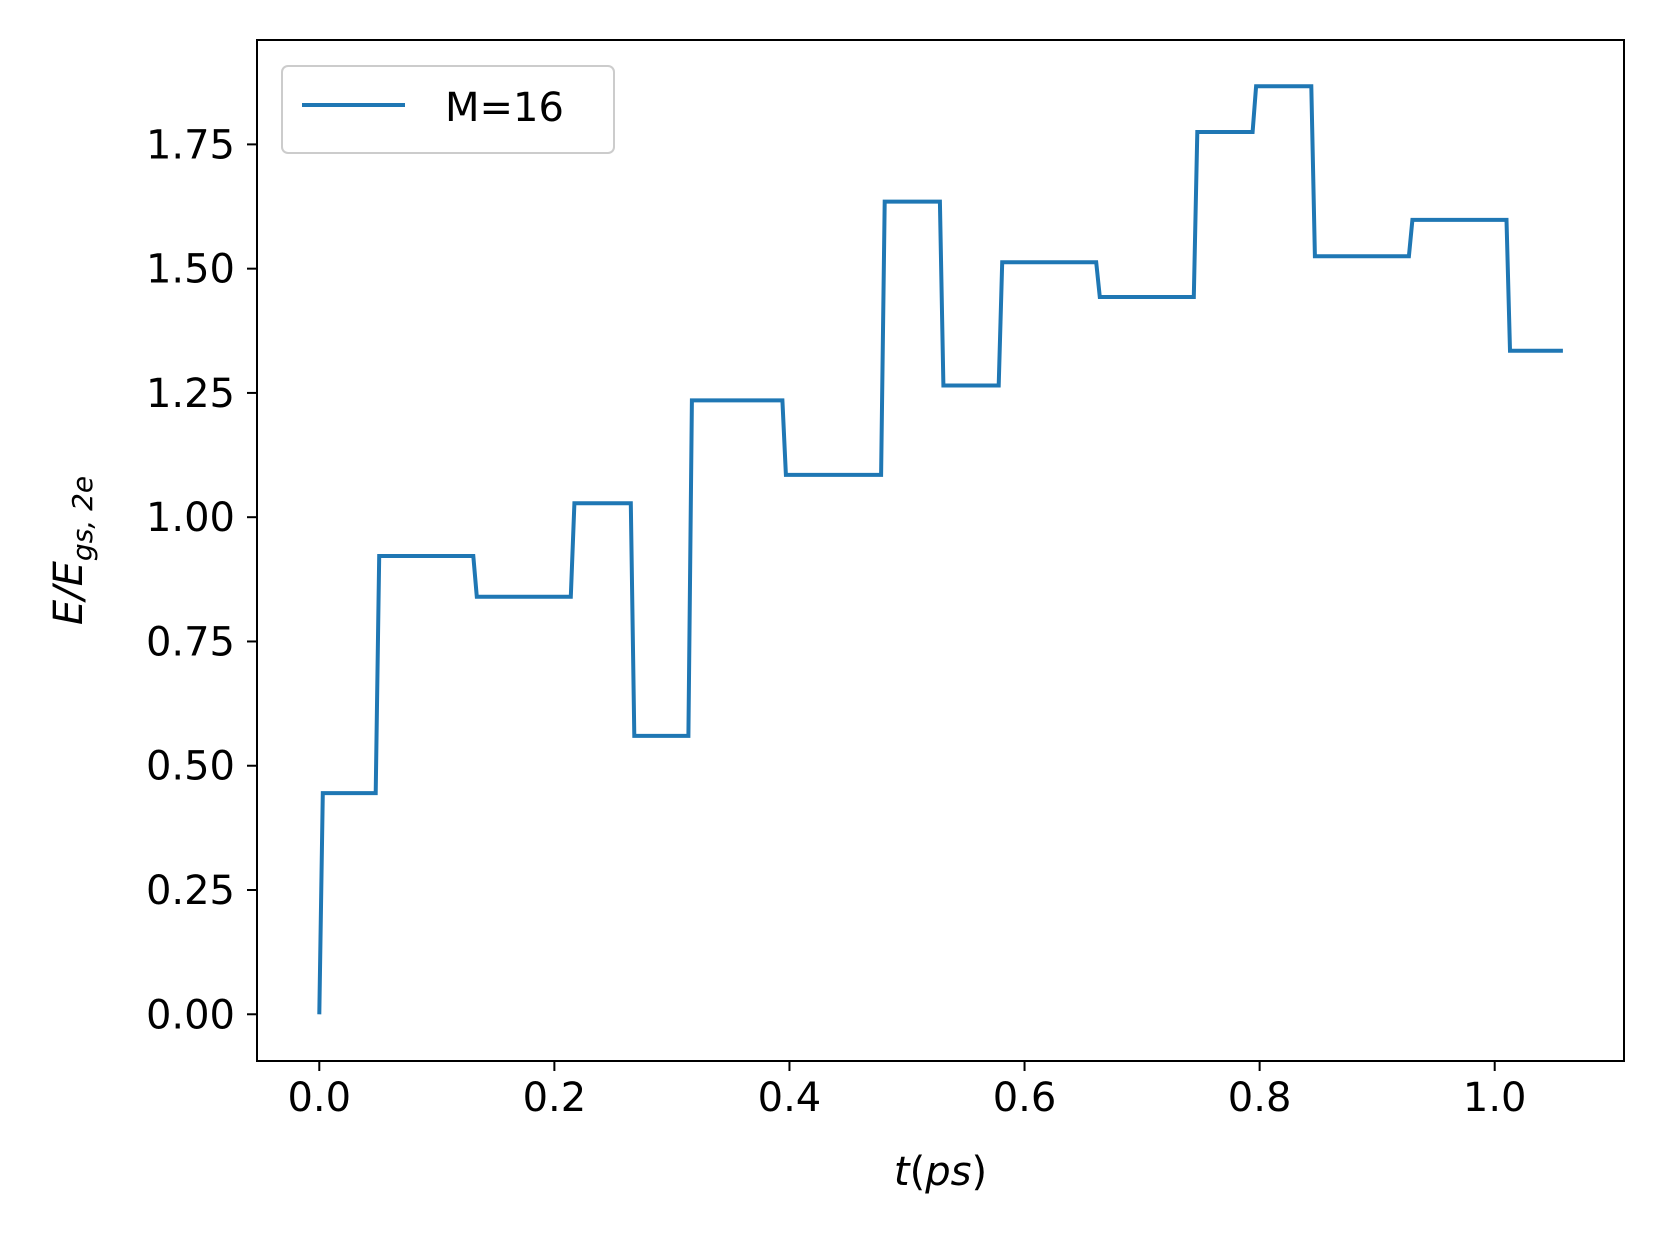 The height and width of the screenshot is (1244, 1661). Describe the element at coordinates (319, 1098) in the screenshot. I see `x-tick-label: 0.0` at that location.